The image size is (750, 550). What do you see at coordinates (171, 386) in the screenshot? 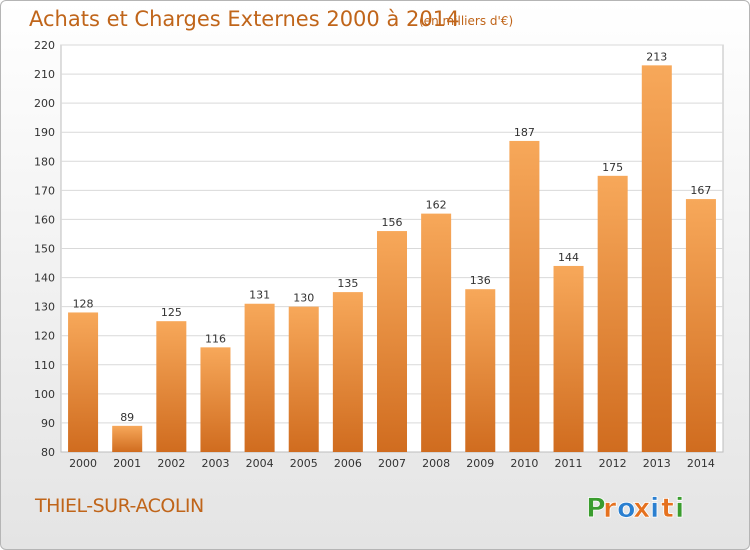
I see `bar-2002` at bounding box center [171, 386].